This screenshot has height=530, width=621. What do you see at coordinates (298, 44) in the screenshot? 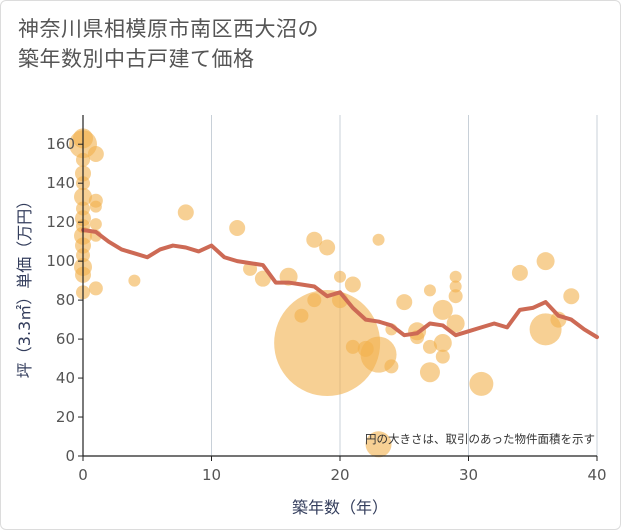
I see `chart-title: 神奈川県相模原市南区西大沼の 築年数別中古戸建て価格` at bounding box center [298, 44].